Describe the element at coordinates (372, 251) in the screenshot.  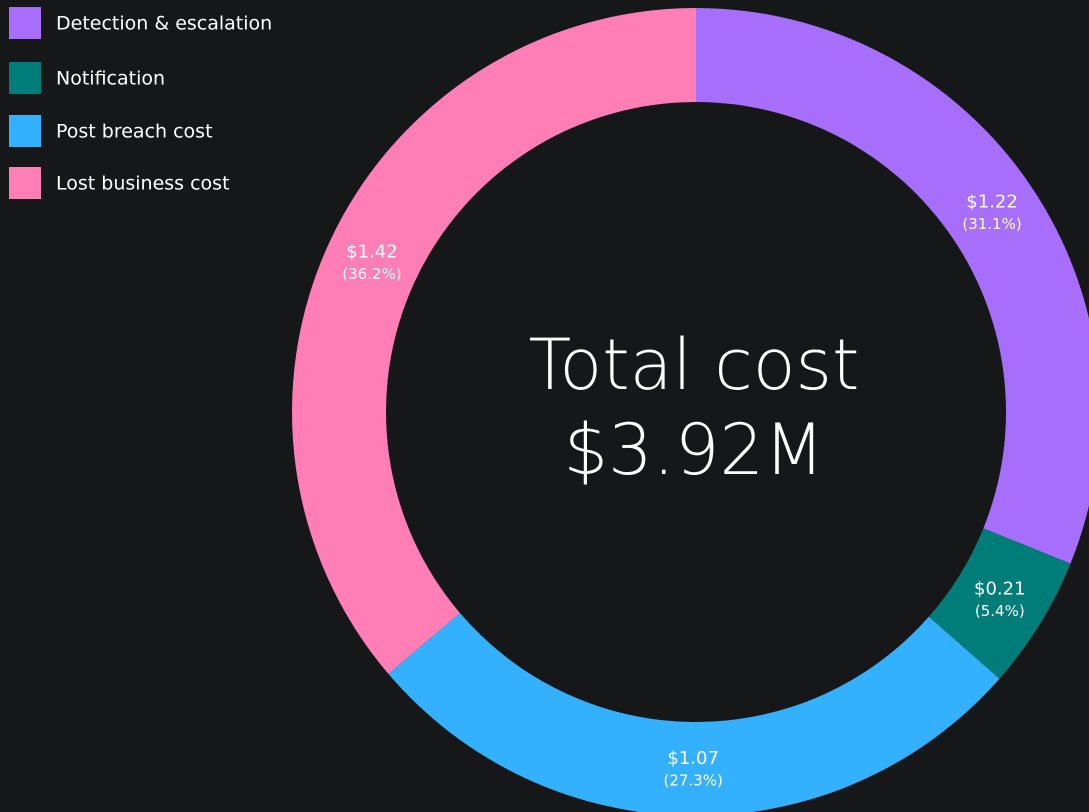
I see `value-label: $1.42` at that location.